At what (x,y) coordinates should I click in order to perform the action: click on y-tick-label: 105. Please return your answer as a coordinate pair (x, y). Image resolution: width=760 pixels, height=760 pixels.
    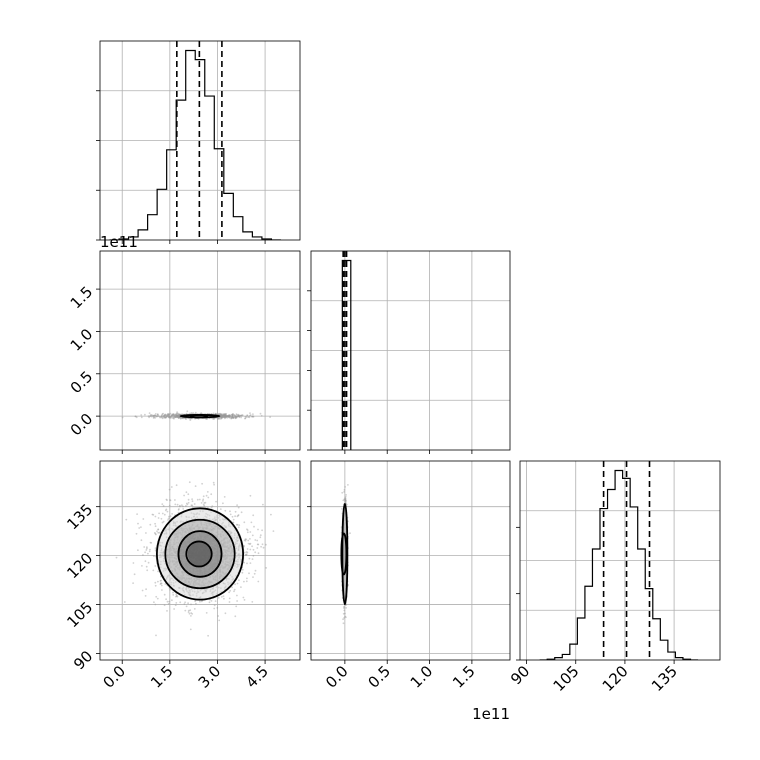
    Looking at the image, I should click on (79, 614).